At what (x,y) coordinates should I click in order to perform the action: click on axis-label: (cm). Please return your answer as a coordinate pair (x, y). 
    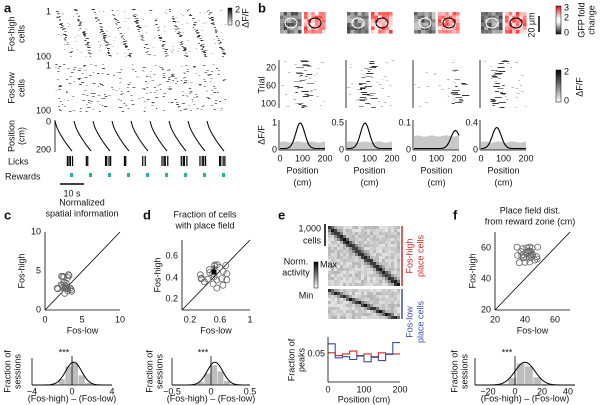
    Looking at the image, I should click on (504, 182).